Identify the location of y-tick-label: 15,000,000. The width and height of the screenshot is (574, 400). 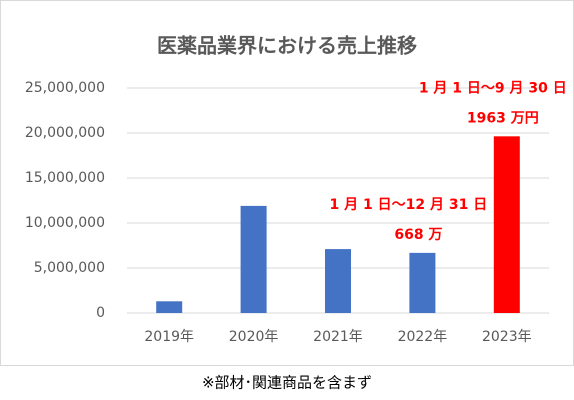
(65, 178).